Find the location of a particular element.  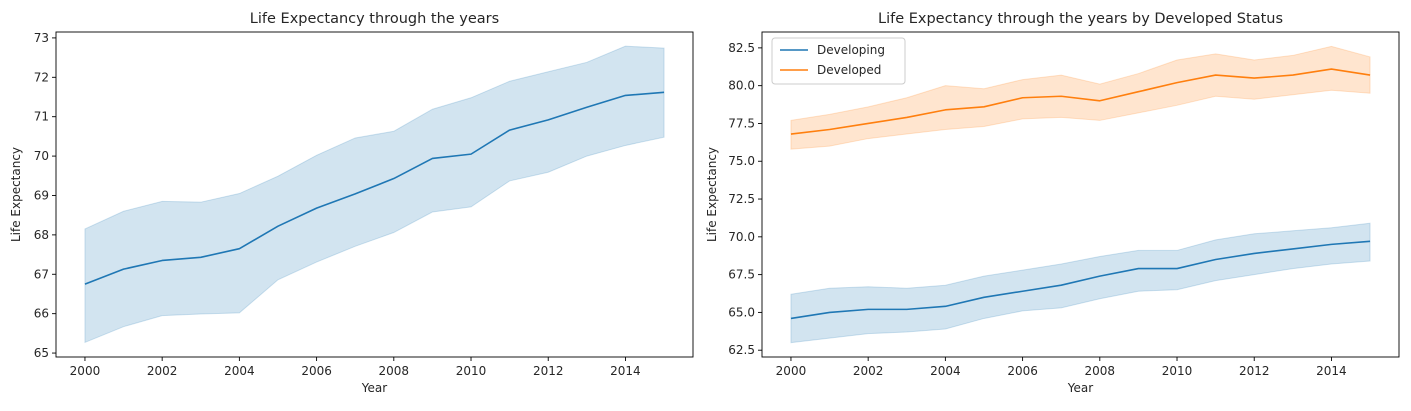

y-tick-label: 75.0 is located at coordinates (741, 161).